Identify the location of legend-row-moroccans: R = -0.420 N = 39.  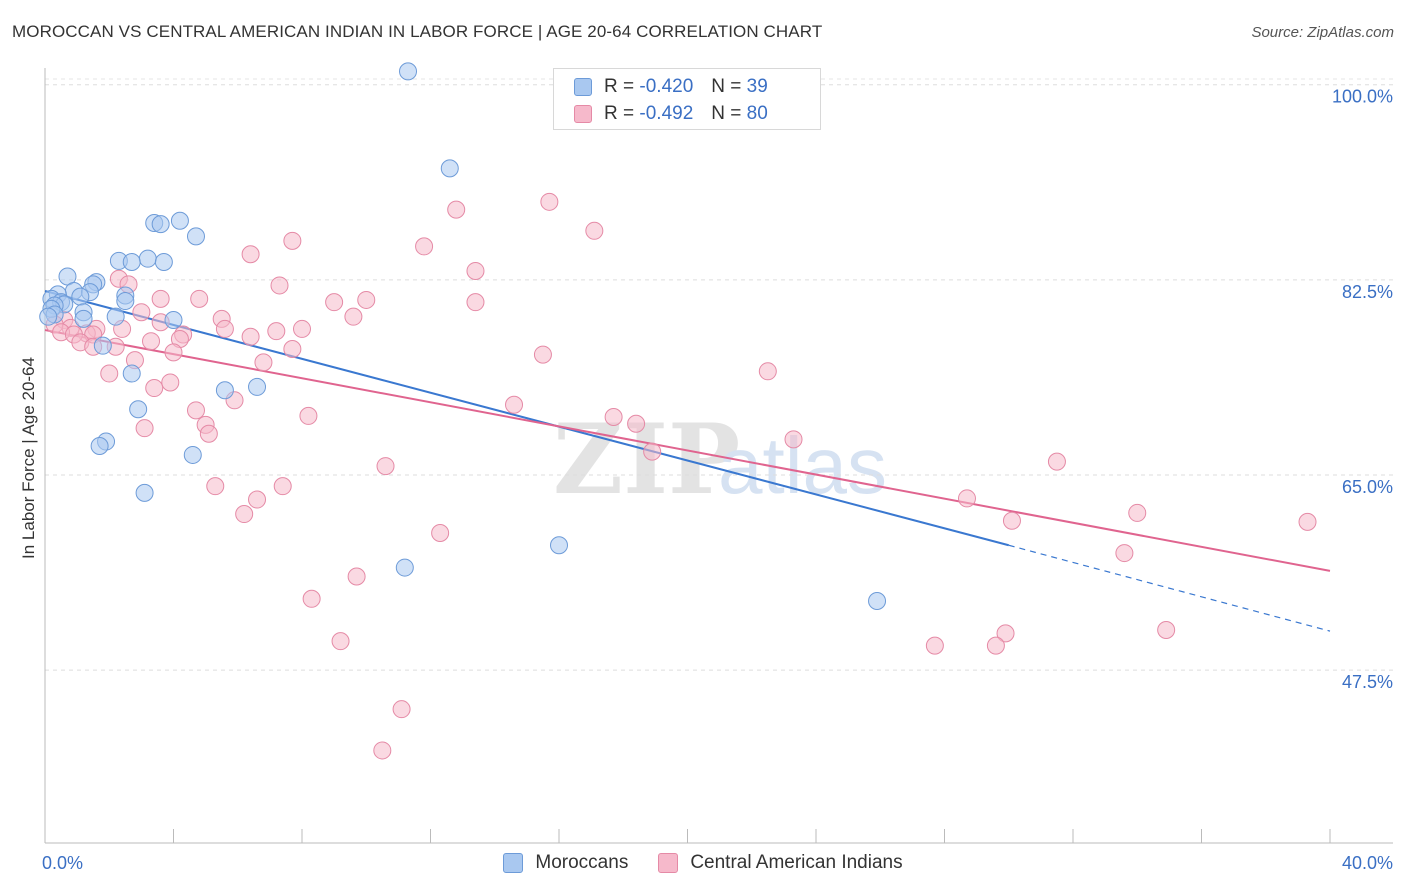
(671, 87).